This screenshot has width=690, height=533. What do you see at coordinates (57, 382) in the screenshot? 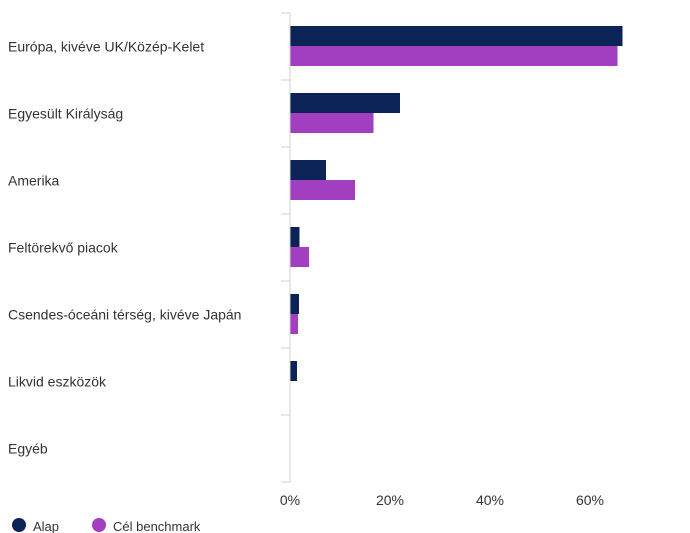
I see `category-label: Likvid eszközök` at bounding box center [57, 382].